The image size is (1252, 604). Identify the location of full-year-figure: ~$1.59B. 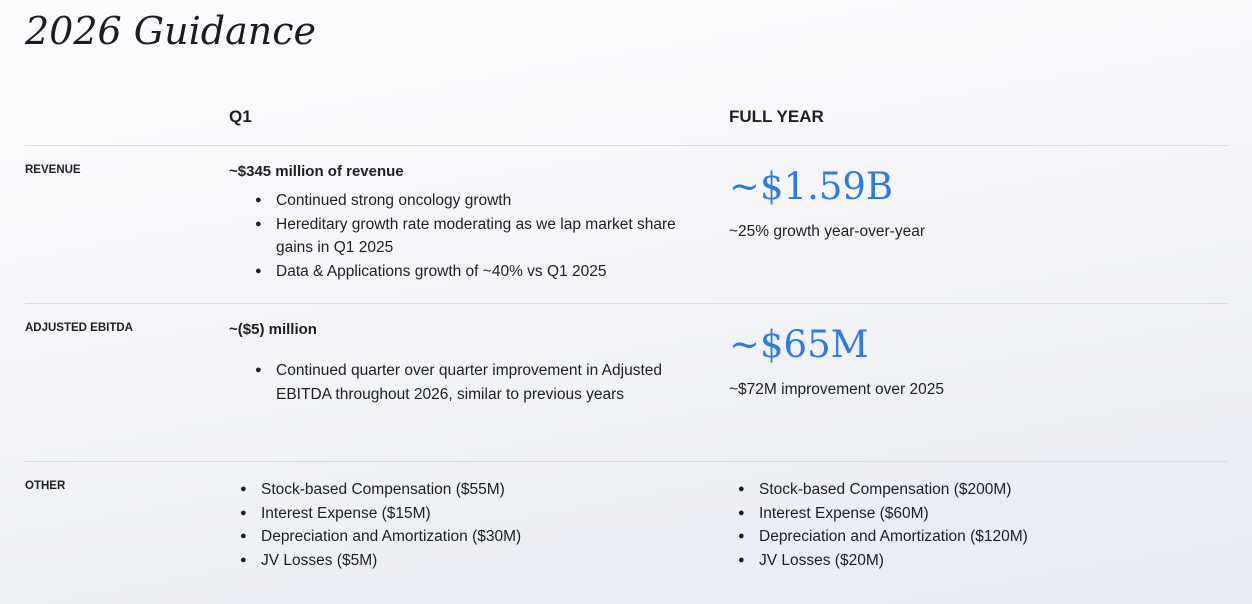
(811, 186).